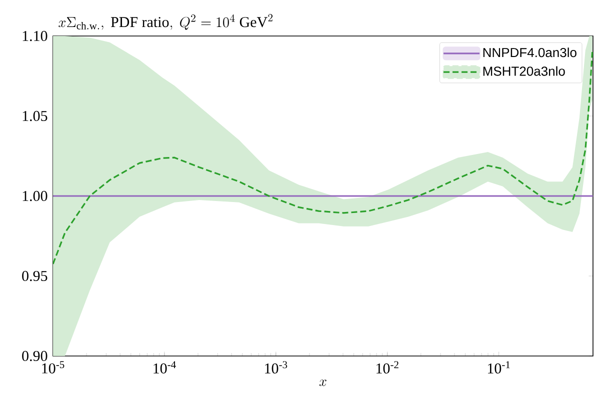 This screenshot has width=595, height=405. I want to click on y-tick-label: 1.10, so click(35, 36).